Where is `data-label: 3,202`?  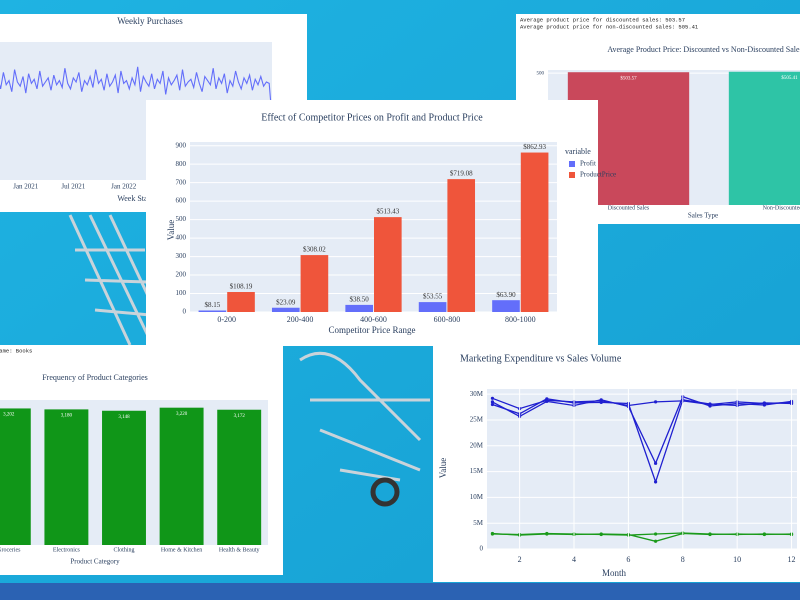
data-label: 3,202 is located at coordinates (9, 415).